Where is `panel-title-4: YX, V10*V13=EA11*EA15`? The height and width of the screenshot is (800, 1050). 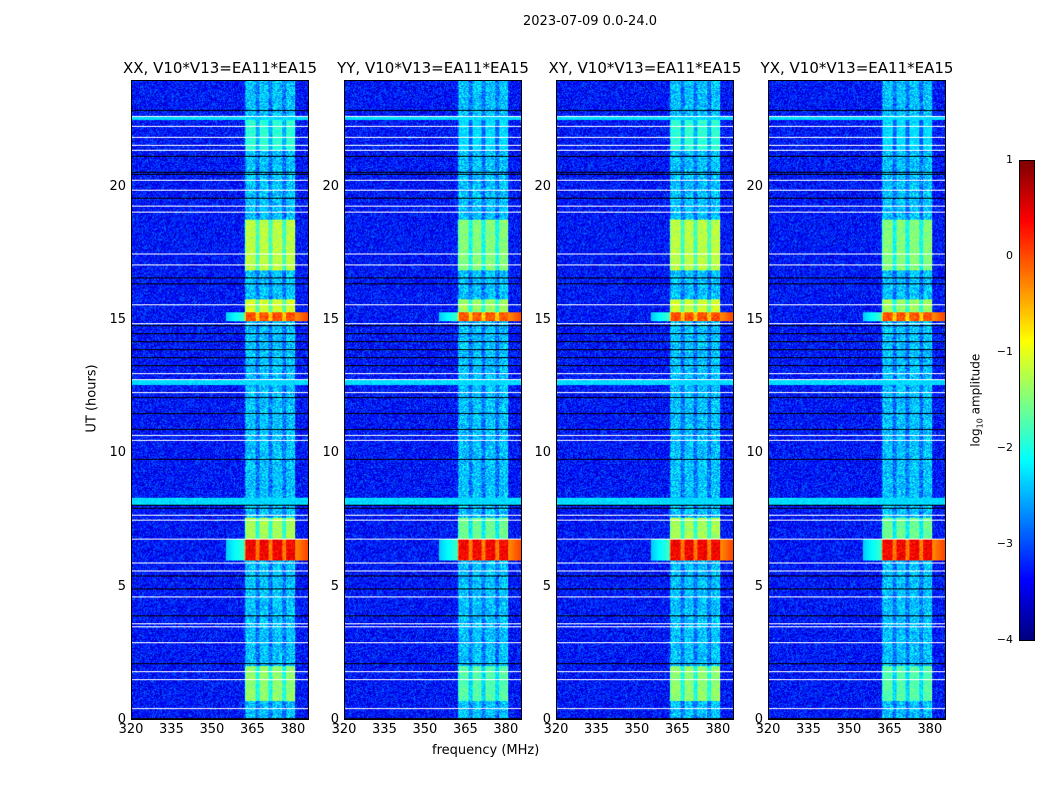 panel-title-4: YX, V10*V13=EA11*EA15 is located at coordinates (857, 68).